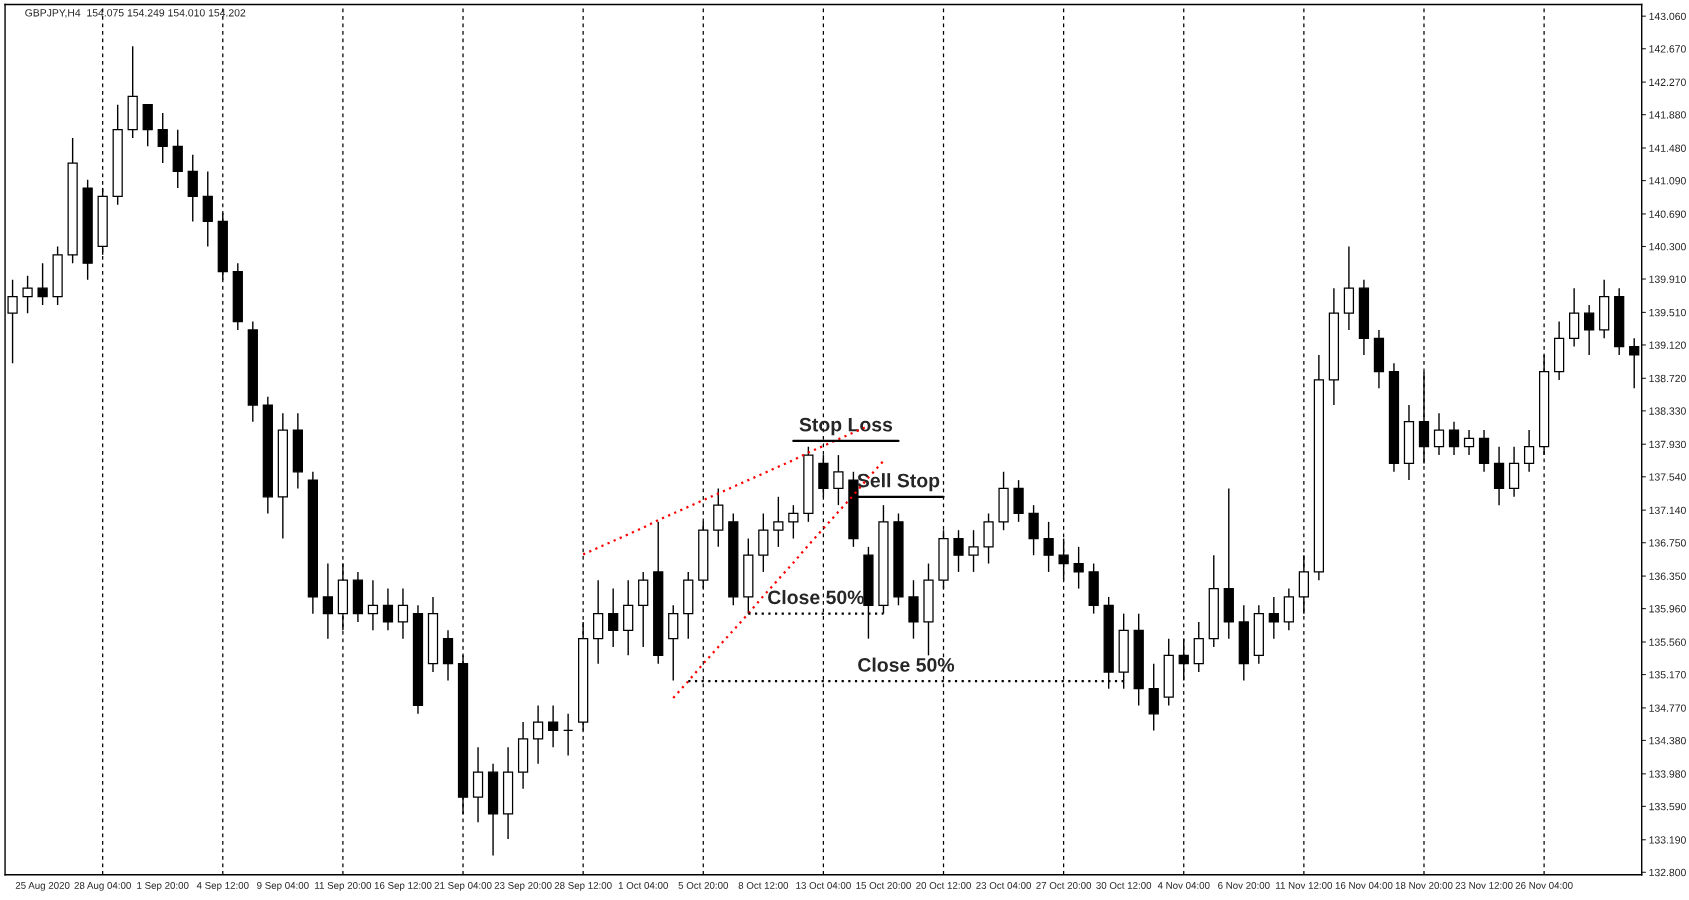 The width and height of the screenshot is (1689, 900). What do you see at coordinates (1667, 576) in the screenshot?
I see `y-tick-label: 136.350` at bounding box center [1667, 576].